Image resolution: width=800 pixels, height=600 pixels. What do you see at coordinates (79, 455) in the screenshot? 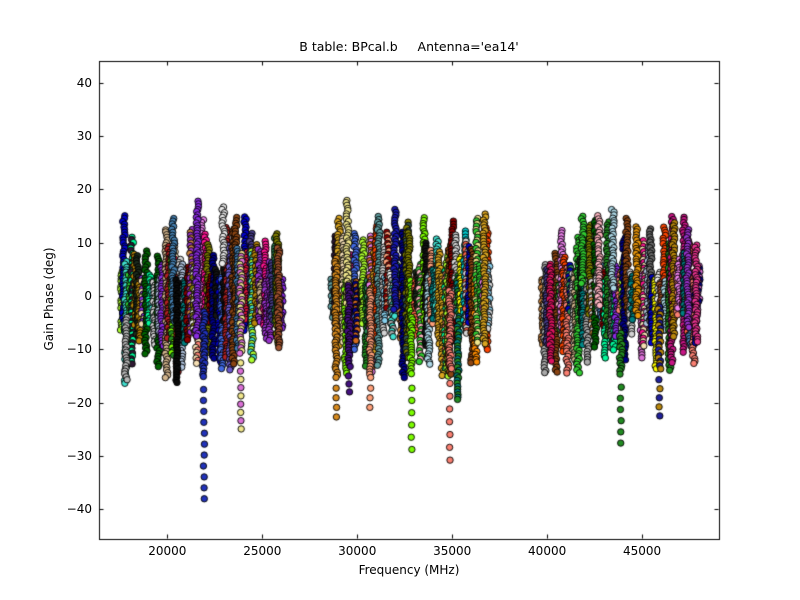
I see `y-tick-label: −30` at bounding box center [79, 455].